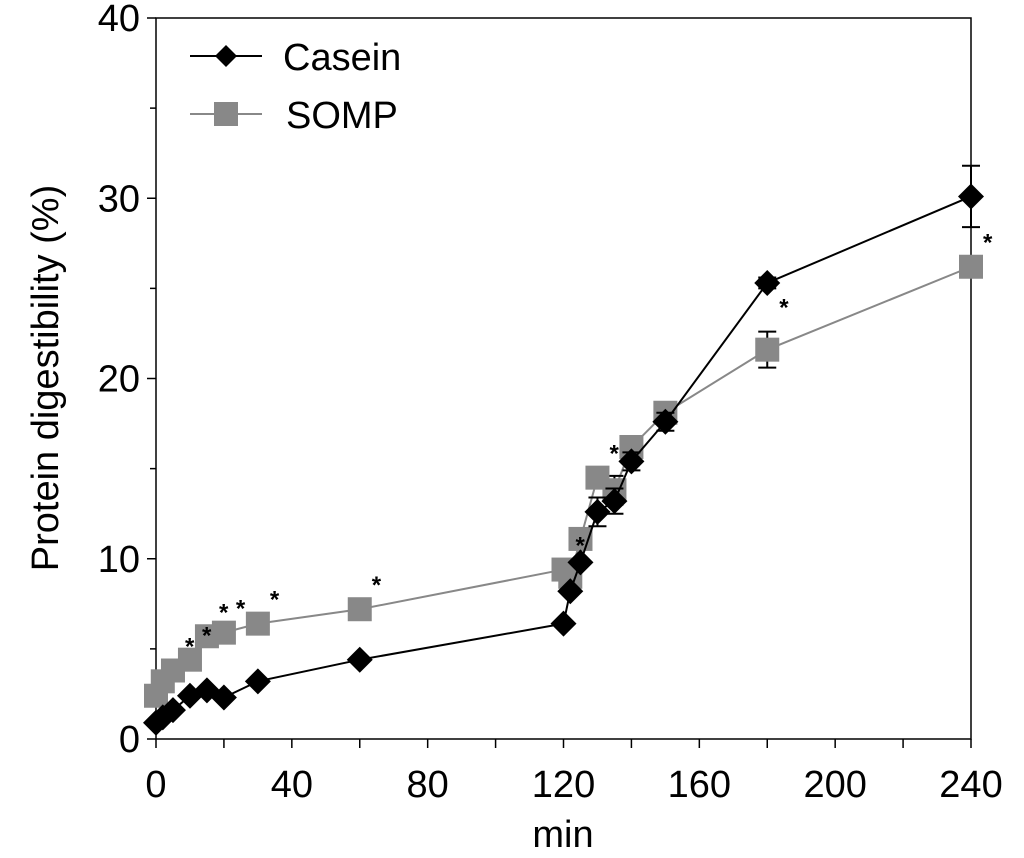  What do you see at coordinates (295, 87) in the screenshot?
I see `legend: Casein SOMP` at bounding box center [295, 87].